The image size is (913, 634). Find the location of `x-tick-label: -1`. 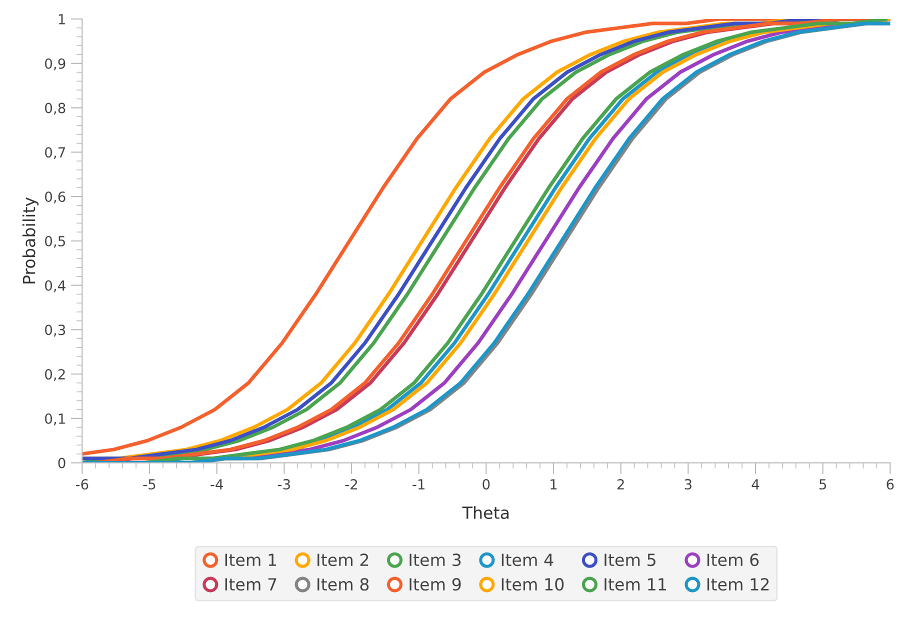

x-tick-label: -1 is located at coordinates (418, 484).